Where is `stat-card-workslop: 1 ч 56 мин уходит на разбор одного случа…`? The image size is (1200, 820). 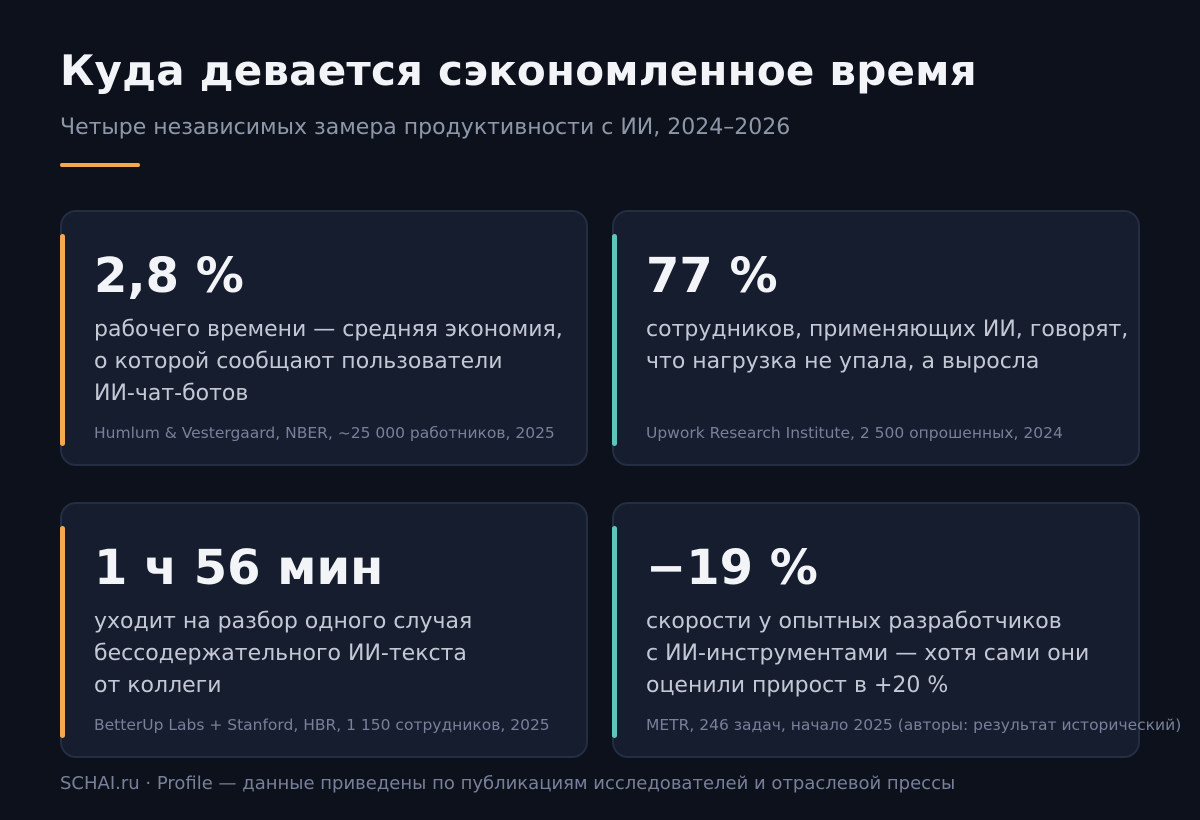 stat-card-workslop: 1 ч 56 мин уходит на разбор одного случа… is located at coordinates (324, 630).